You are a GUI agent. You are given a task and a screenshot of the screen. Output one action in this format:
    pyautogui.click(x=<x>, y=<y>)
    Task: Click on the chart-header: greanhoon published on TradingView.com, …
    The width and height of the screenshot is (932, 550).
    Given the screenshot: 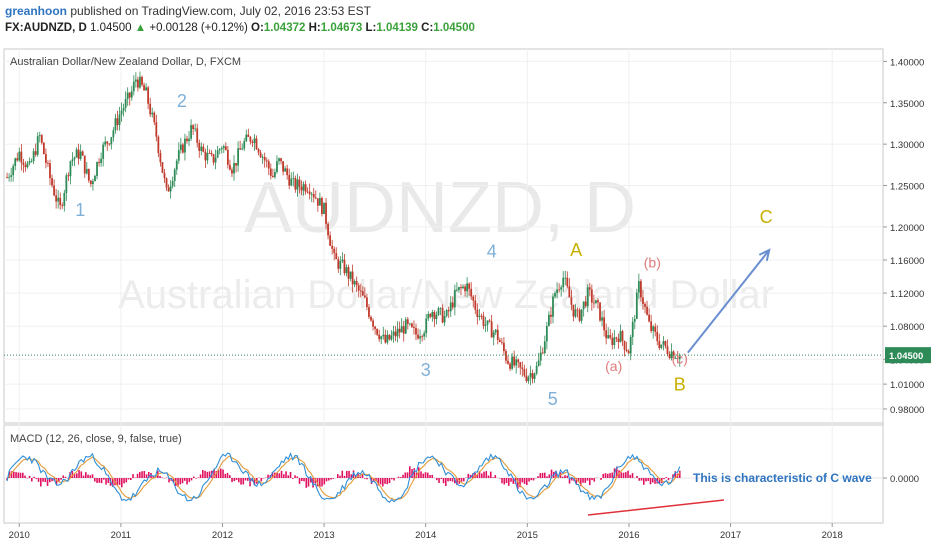 What is the action you would take?
    pyautogui.click(x=466, y=21)
    